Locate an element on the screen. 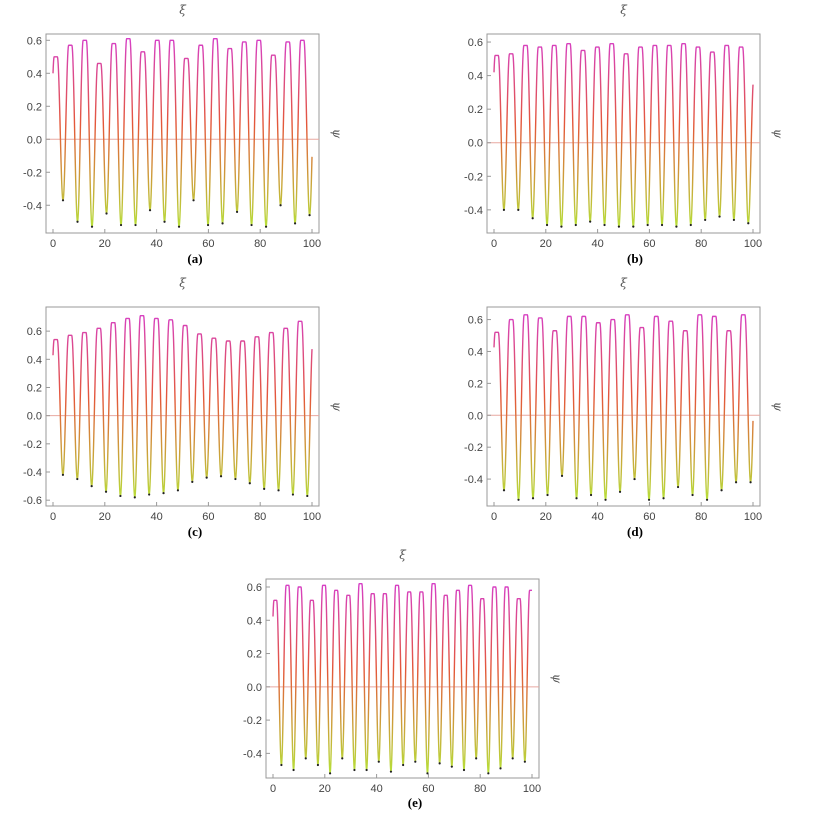 The height and width of the screenshot is (828, 821). series-line is located at coordinates (182, 406).